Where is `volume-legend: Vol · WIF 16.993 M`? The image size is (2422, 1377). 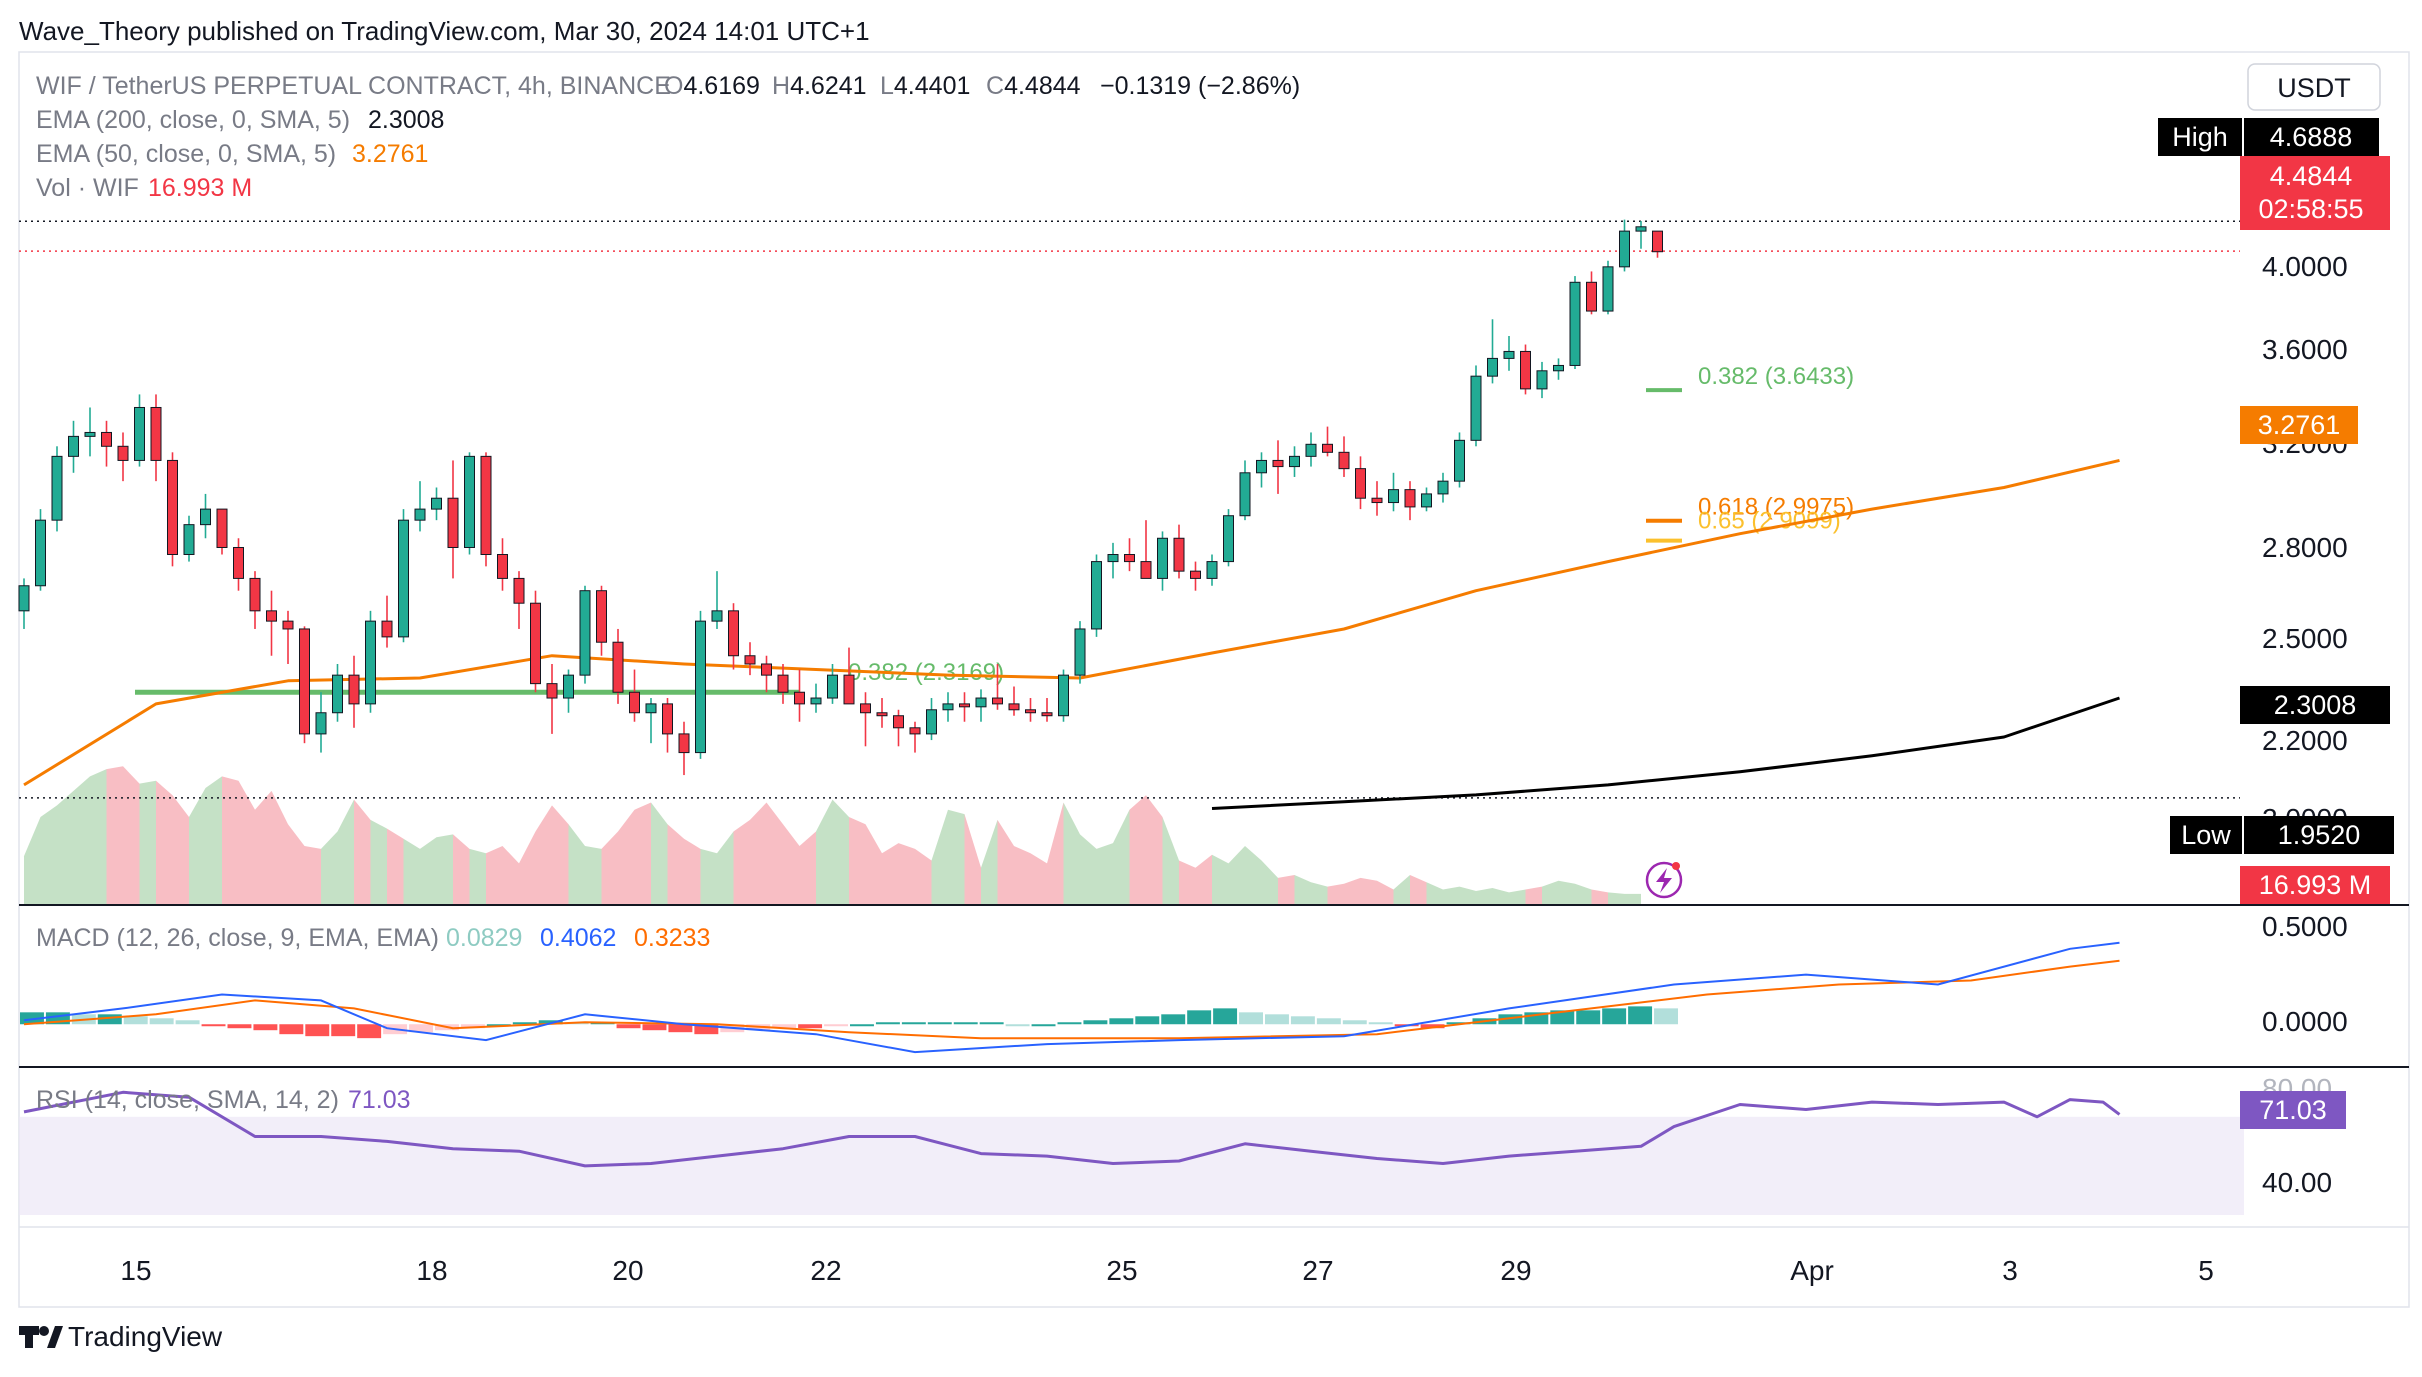 volume-legend: Vol · WIF 16.993 M is located at coordinates (144, 188).